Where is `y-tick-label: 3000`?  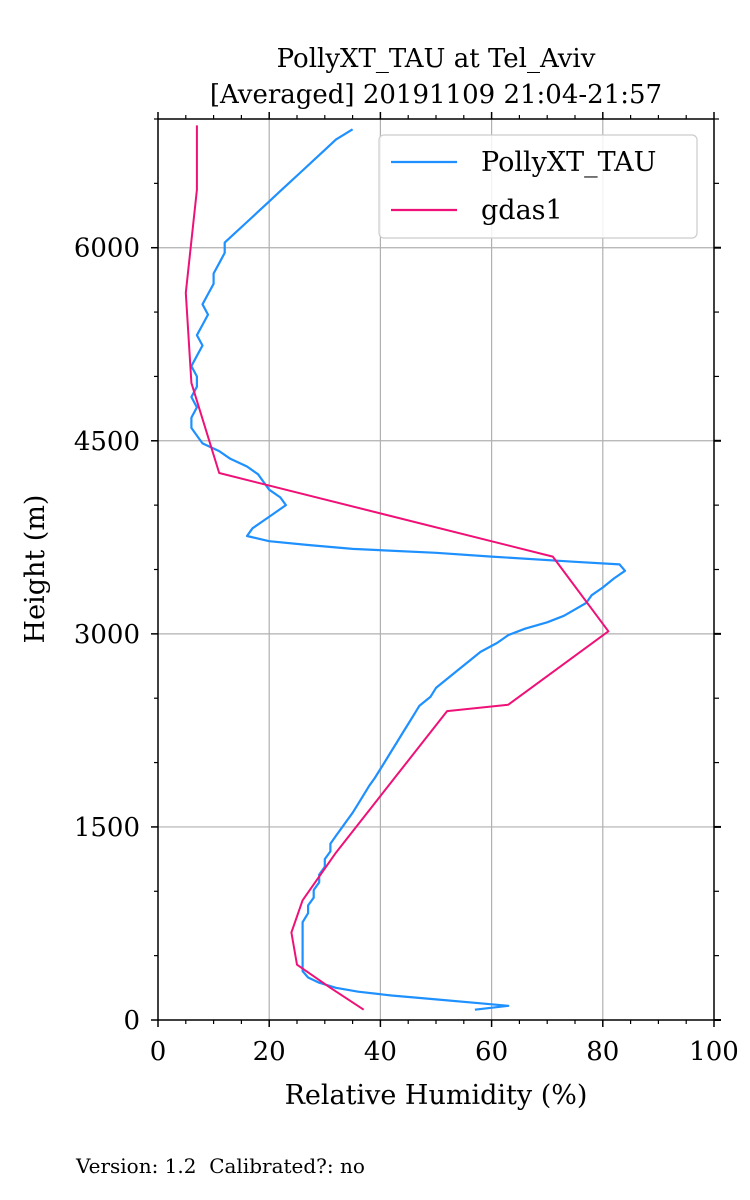
y-tick-label: 3000 is located at coordinates (107, 635).